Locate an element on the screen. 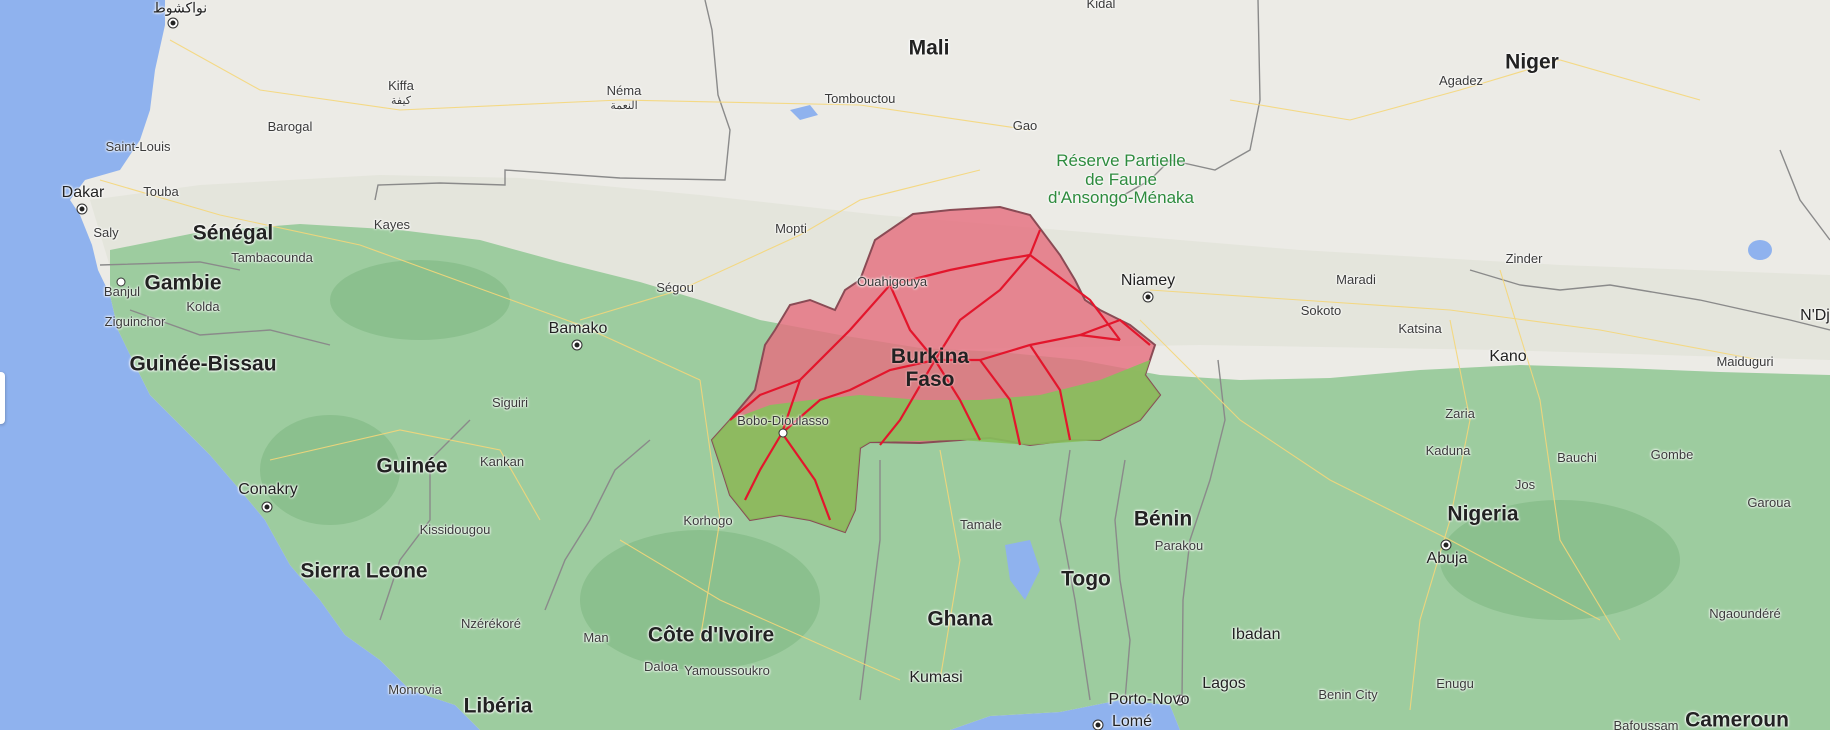 The height and width of the screenshot is (730, 1830). lake is located at coordinates (804, 112).